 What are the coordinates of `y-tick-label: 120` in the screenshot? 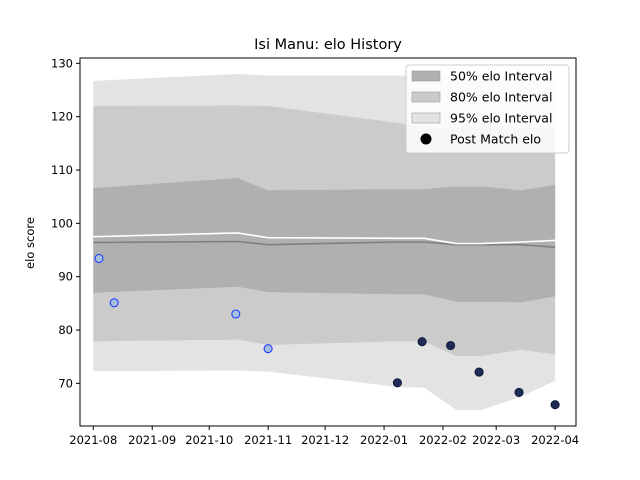 It's located at (62, 117).